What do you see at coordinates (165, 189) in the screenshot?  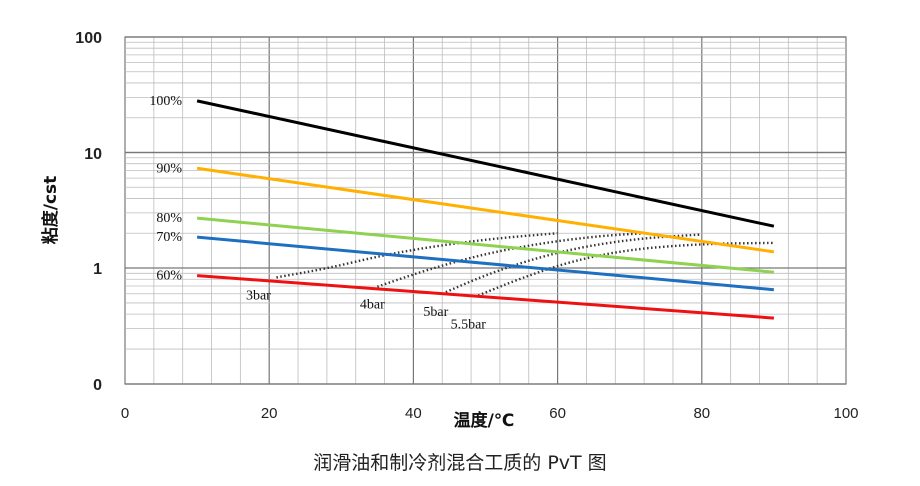 I see `series-labels: 100% 90% 80% 70% 60%` at bounding box center [165, 189].